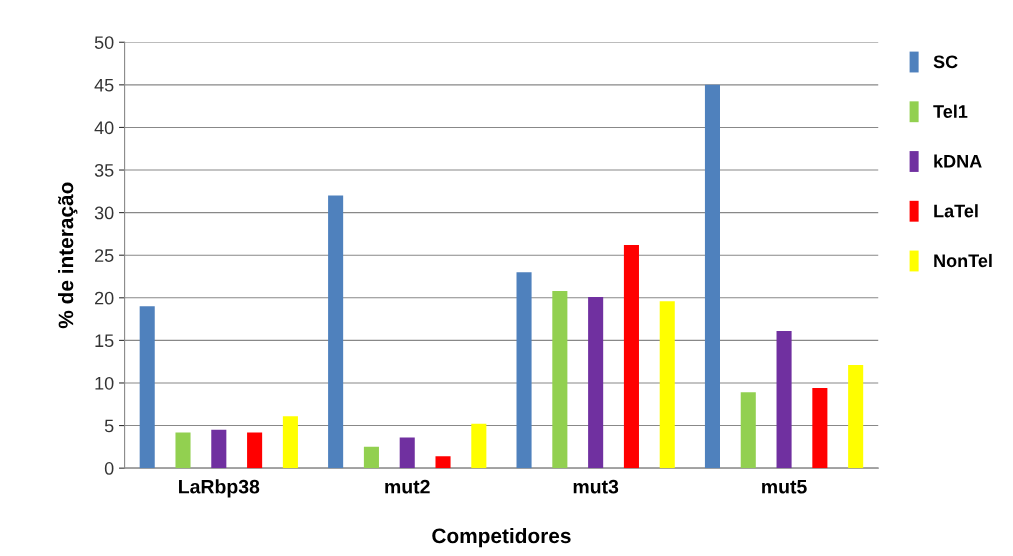  What do you see at coordinates (963, 260) in the screenshot?
I see `legend-label: NonTel` at bounding box center [963, 260].